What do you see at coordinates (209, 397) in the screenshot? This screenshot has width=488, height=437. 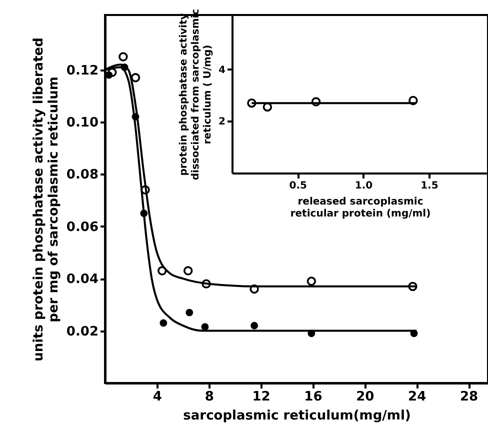 I see `x-tick-label: 8` at bounding box center [209, 397].